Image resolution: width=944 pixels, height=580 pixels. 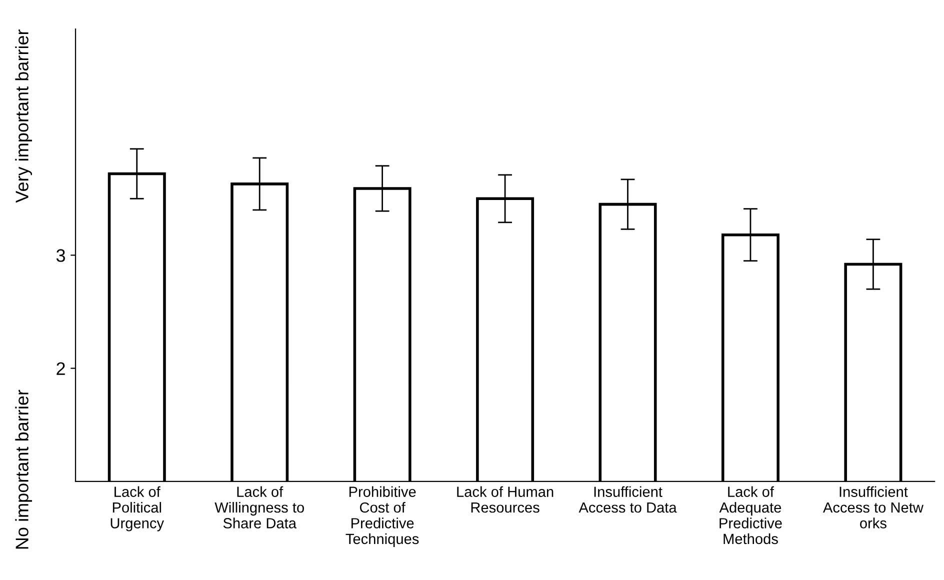 I want to click on x-tick-label: Lack of Political Urgency, so click(x=137, y=509).